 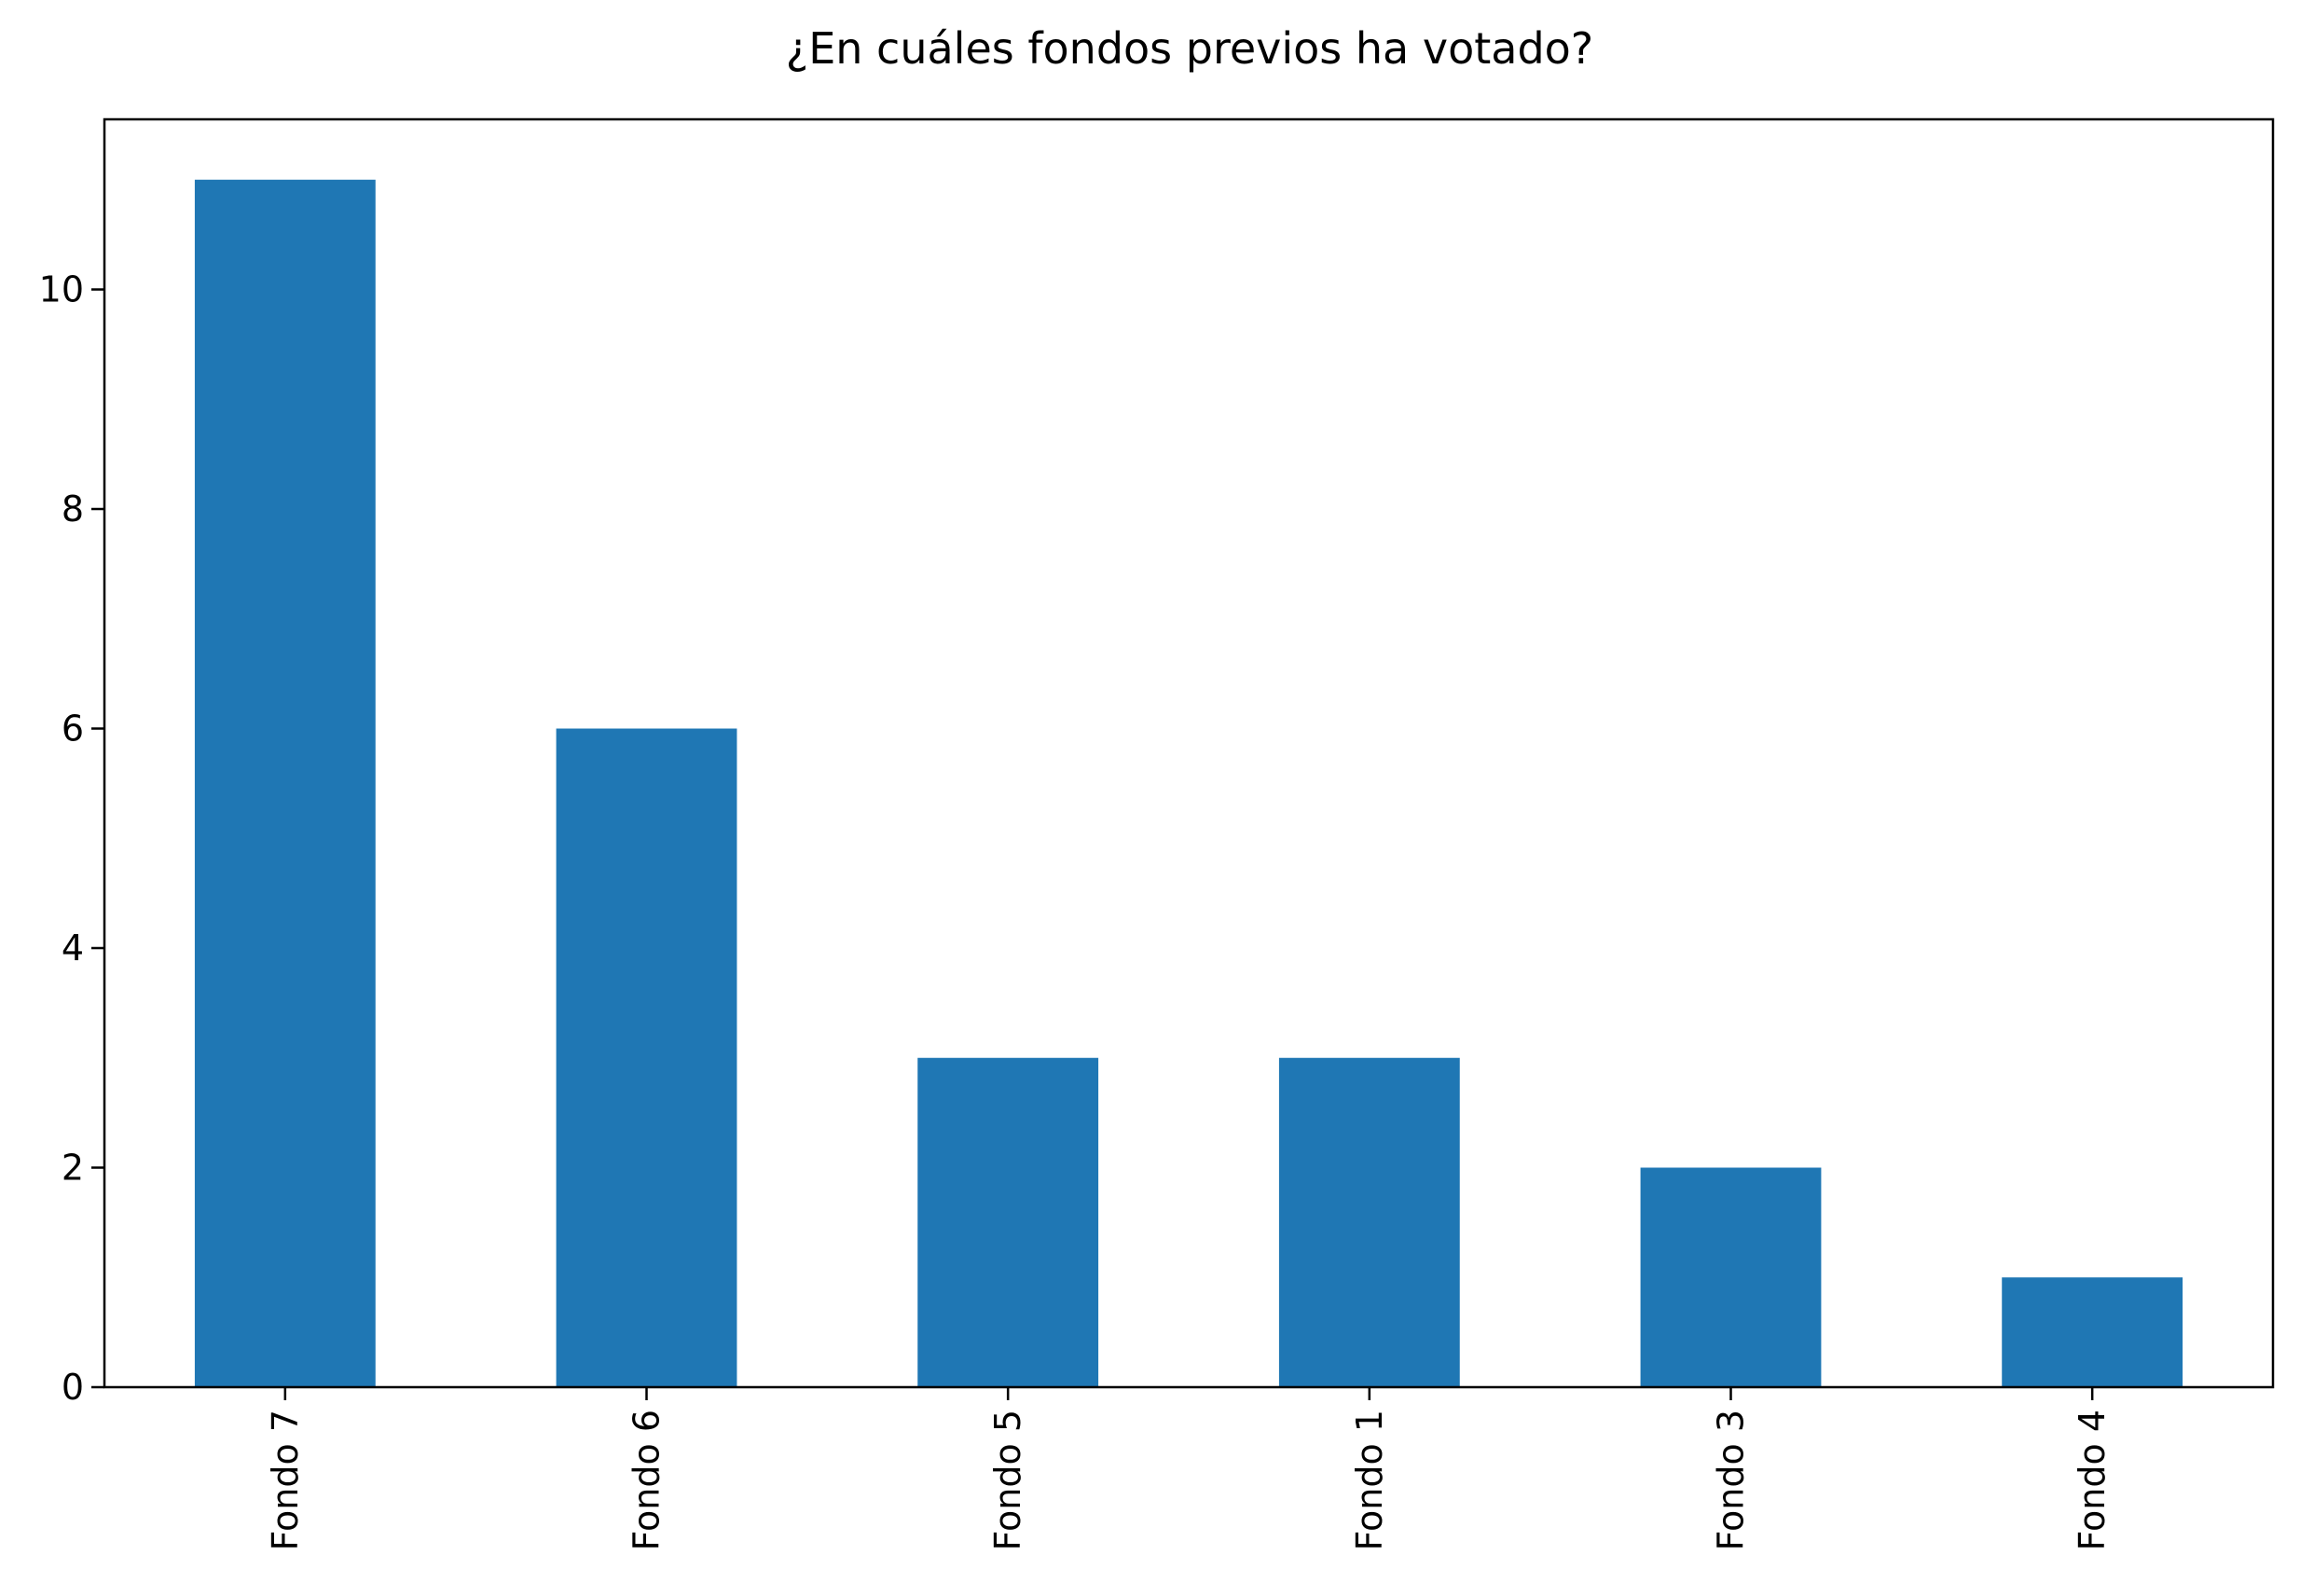 What do you see at coordinates (1731, 1480) in the screenshot?
I see `x-tick-label: Fondo 3` at bounding box center [1731, 1480].